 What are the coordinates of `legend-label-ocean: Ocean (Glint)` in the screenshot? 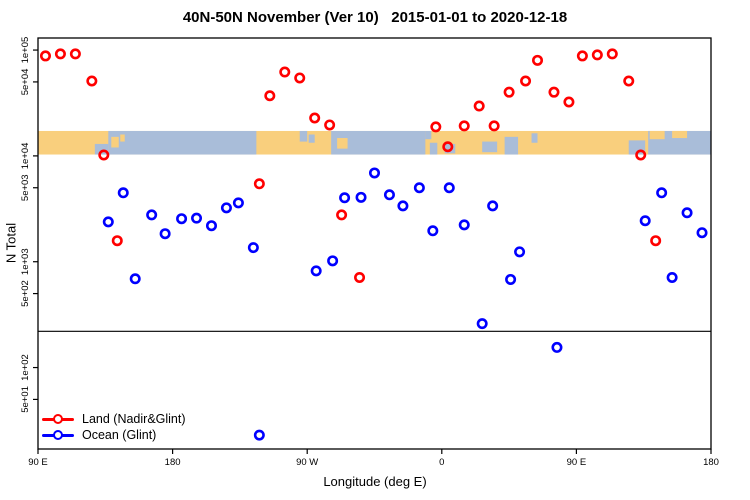 It's located at (119, 435).